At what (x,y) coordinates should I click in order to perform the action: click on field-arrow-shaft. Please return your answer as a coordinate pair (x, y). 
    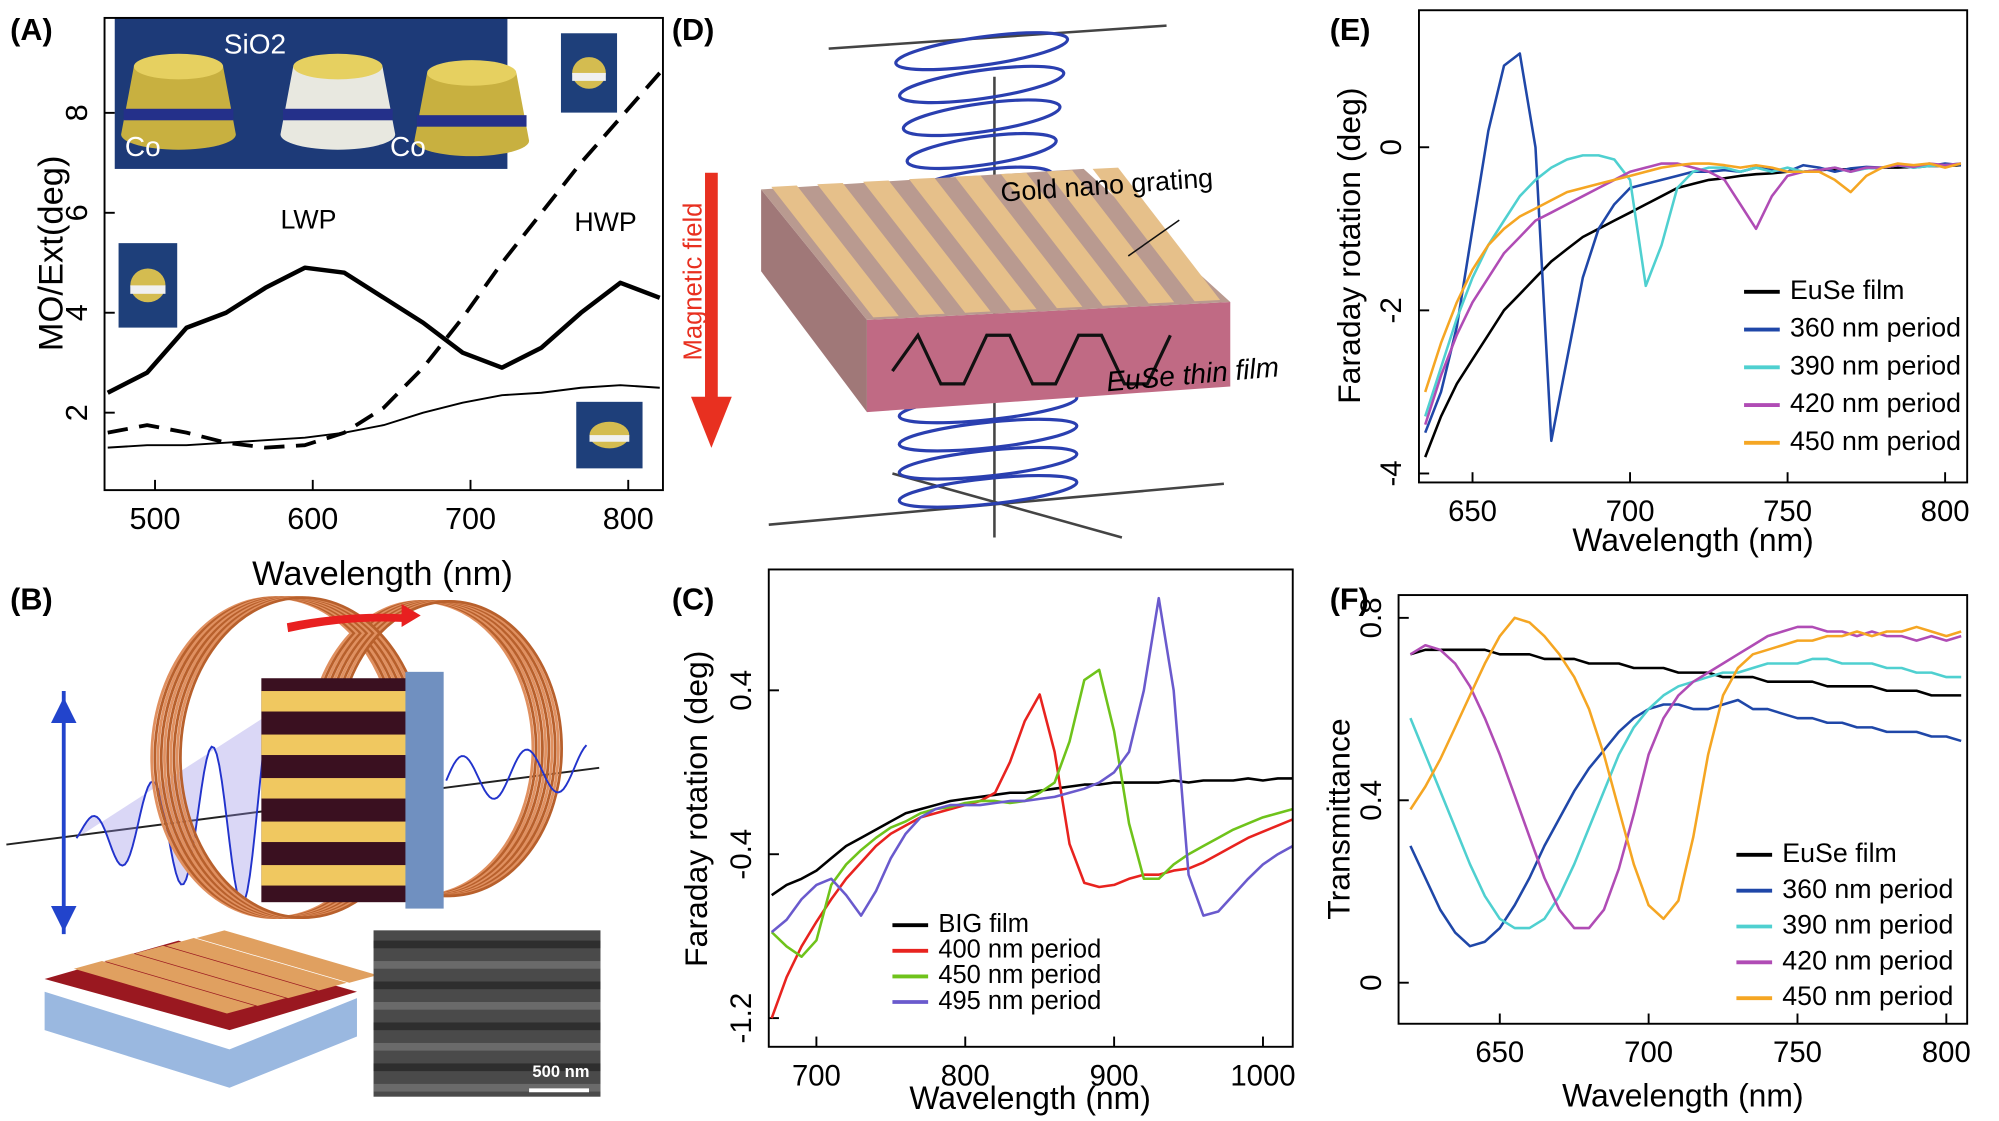
    Looking at the image, I should click on (711, 288).